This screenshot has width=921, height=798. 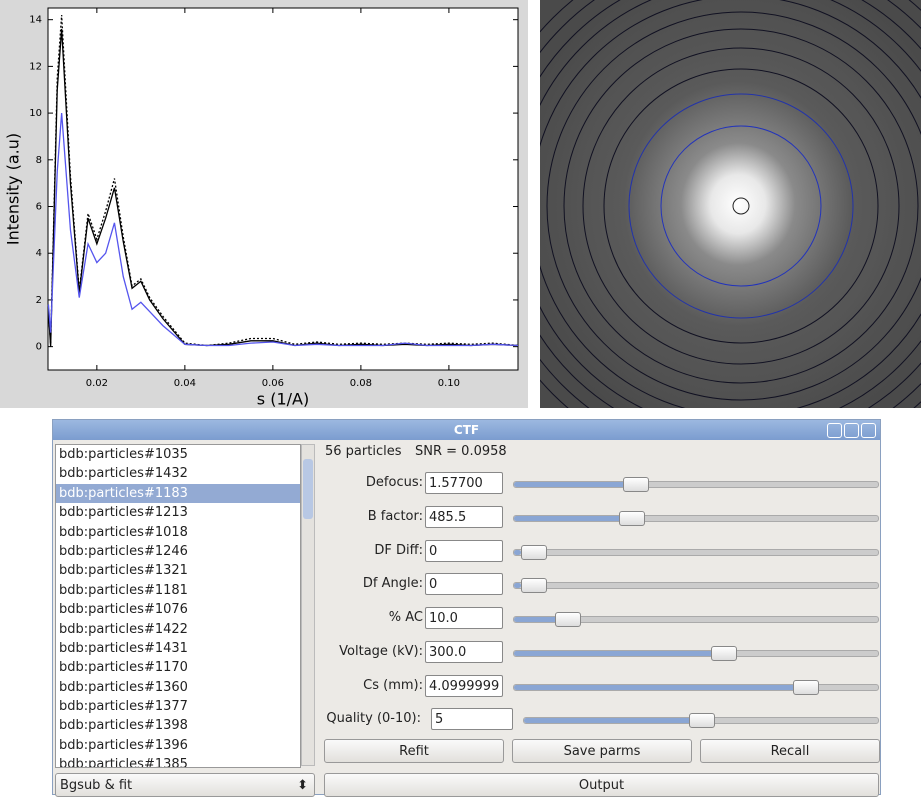 I want to click on field-input: 1.57700, so click(x=464, y=483).